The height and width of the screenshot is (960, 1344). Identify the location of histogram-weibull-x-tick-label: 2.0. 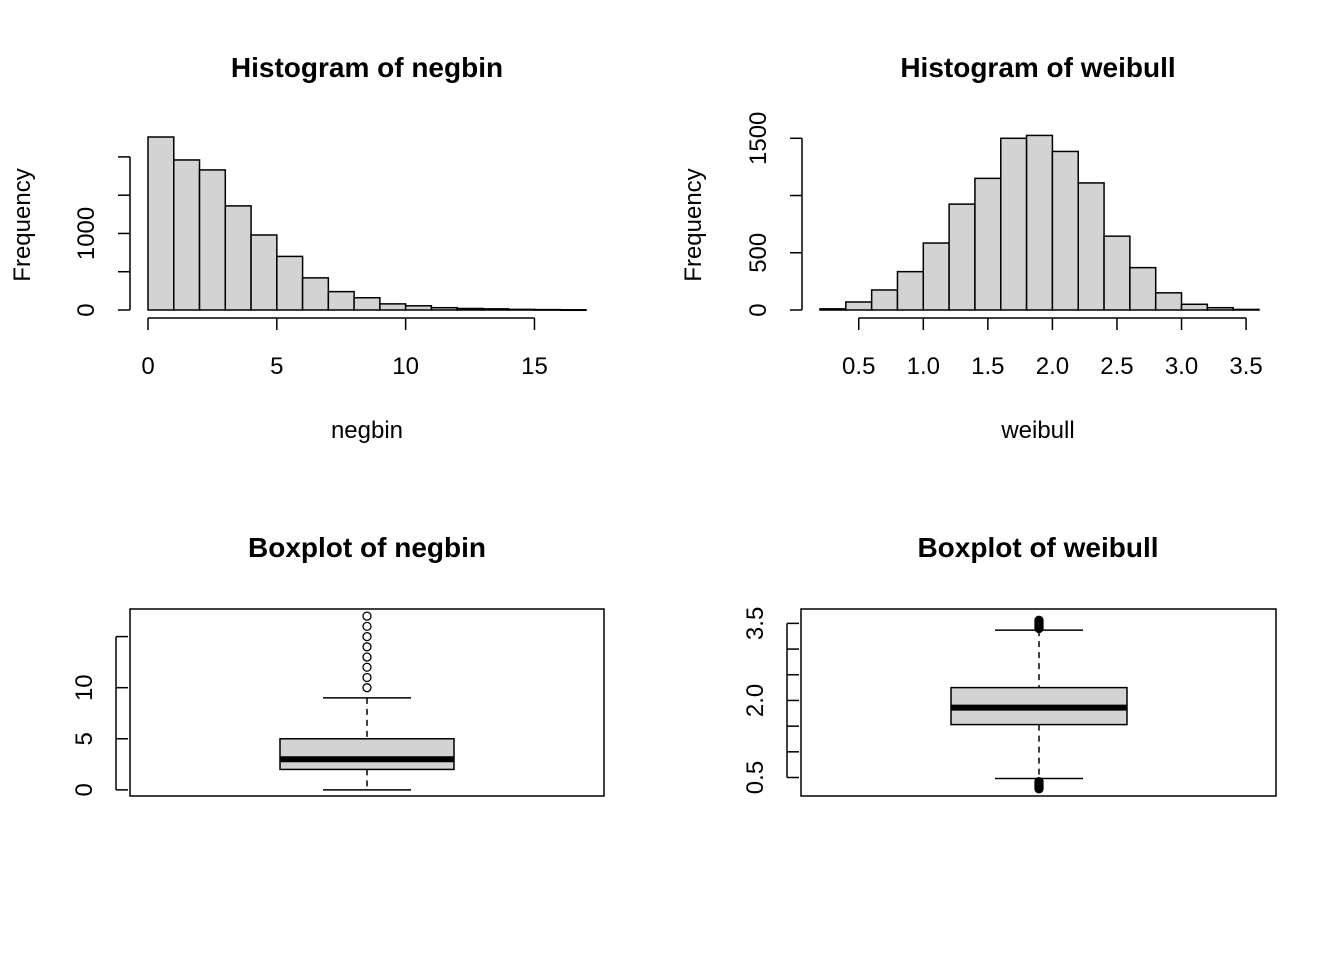
(1052, 366).